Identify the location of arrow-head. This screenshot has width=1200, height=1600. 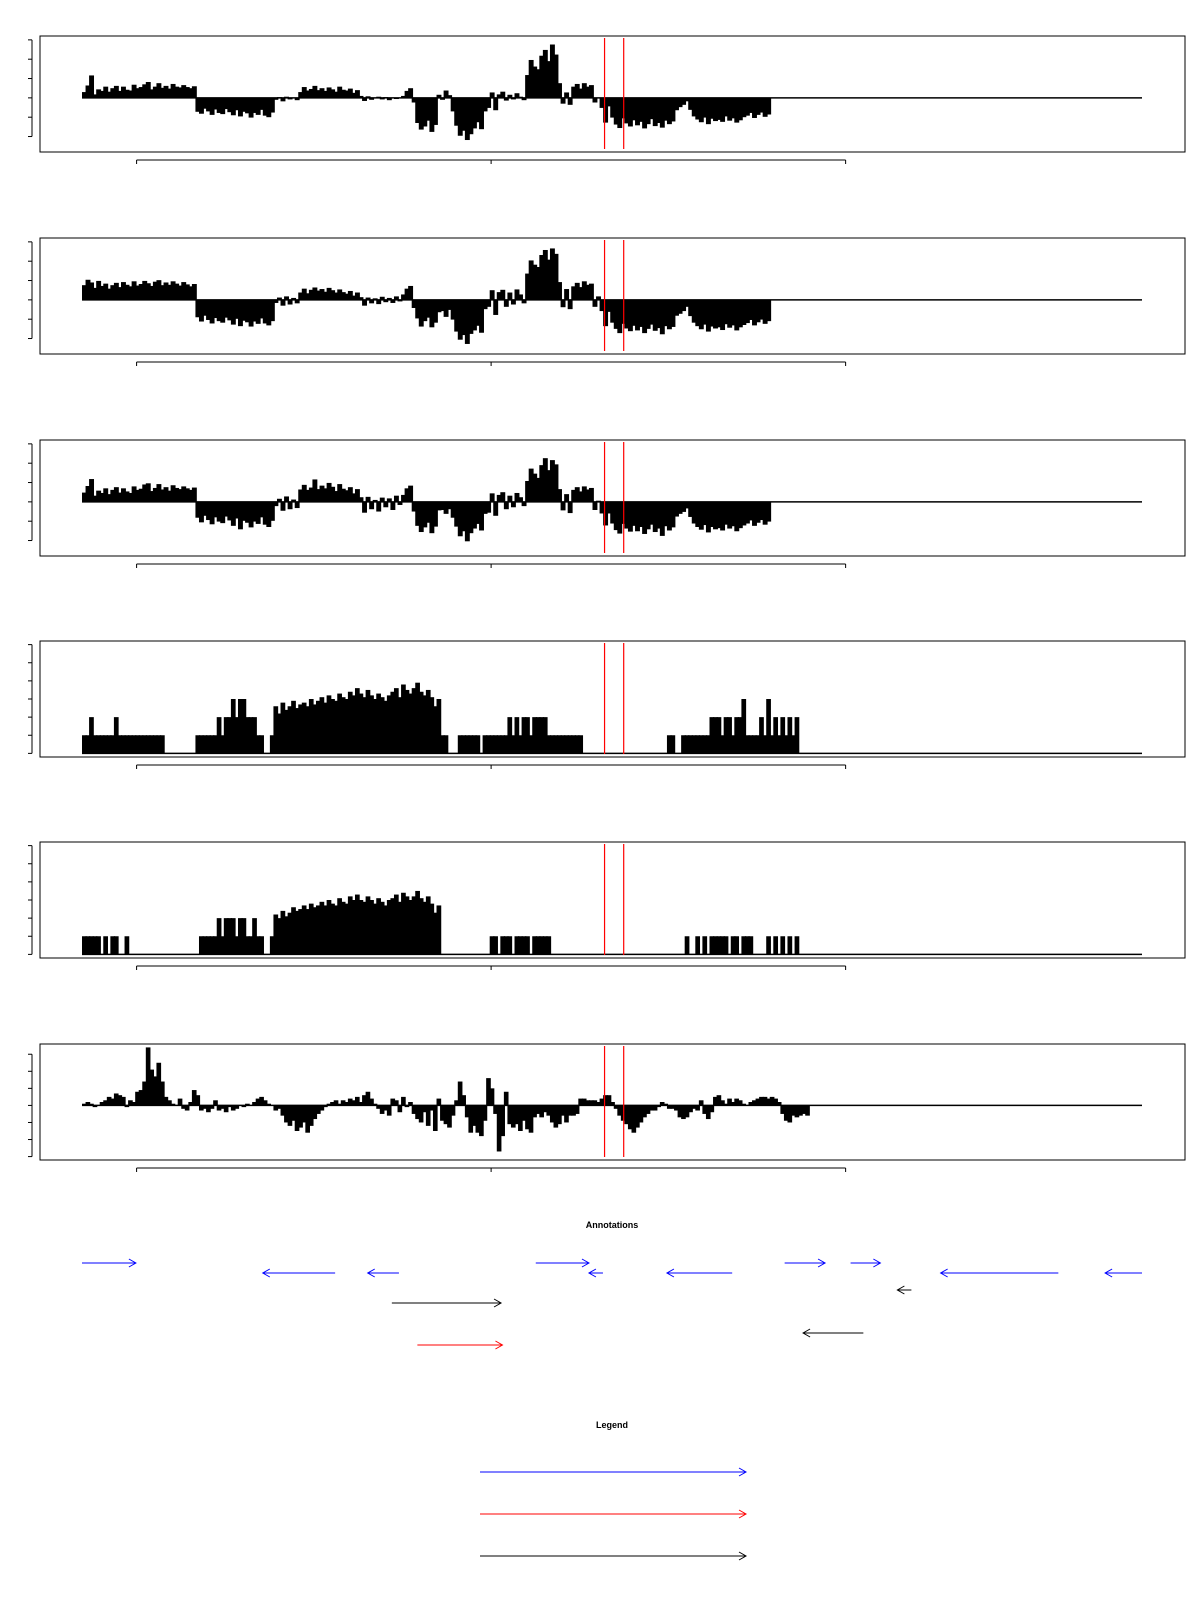
(498, 1303).